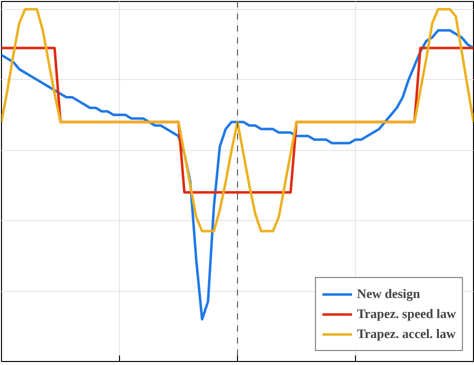 Image resolution: width=474 pixels, height=365 pixels. What do you see at coordinates (406, 314) in the screenshot?
I see `legend-label: Trapez. speed law` at bounding box center [406, 314].